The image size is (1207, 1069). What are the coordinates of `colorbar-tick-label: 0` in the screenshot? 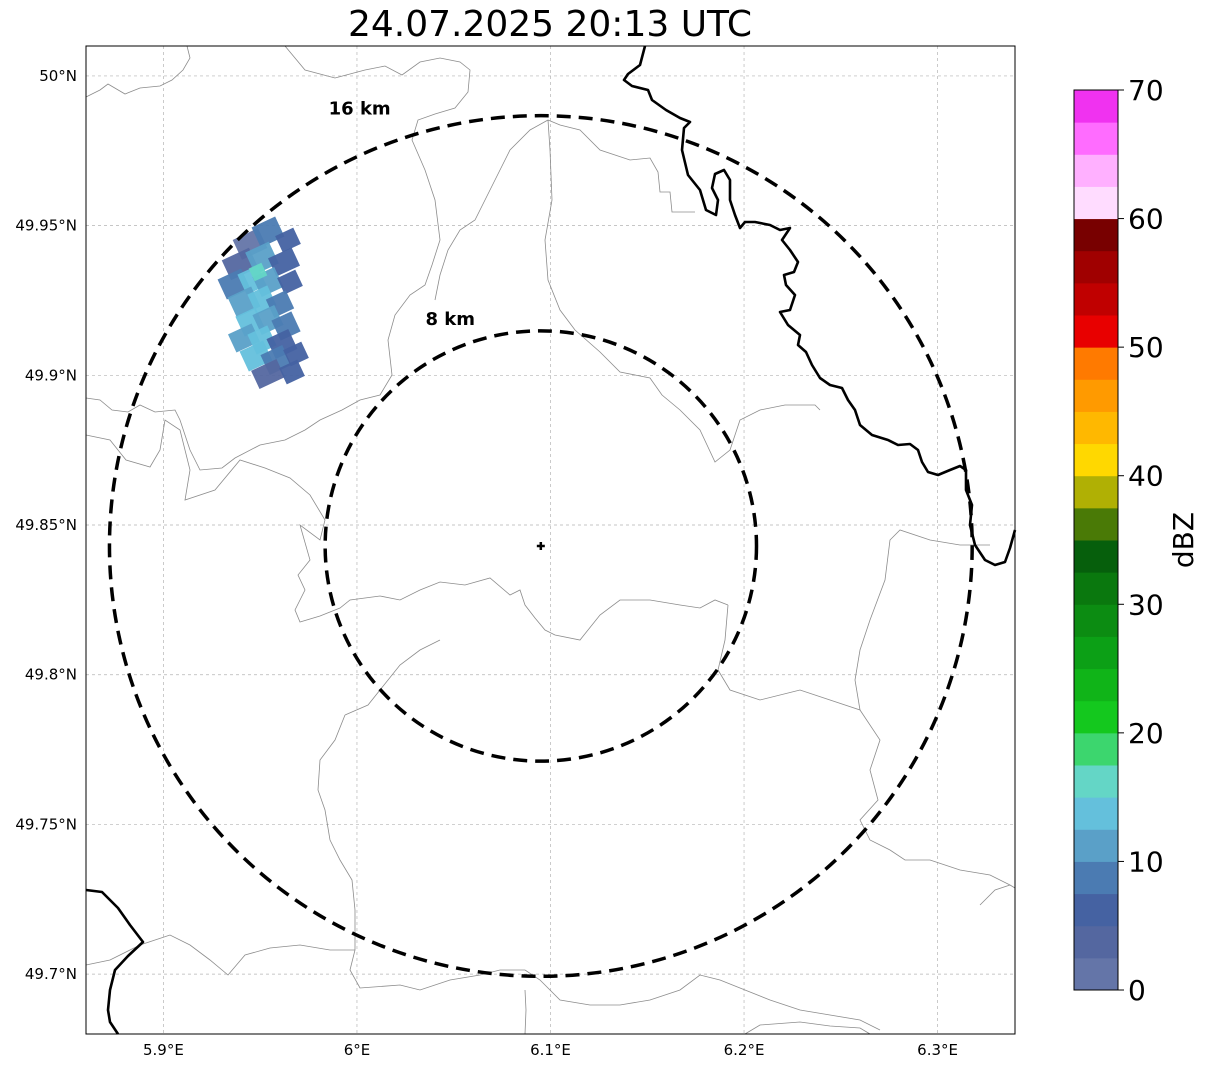 It's located at (1137, 990).